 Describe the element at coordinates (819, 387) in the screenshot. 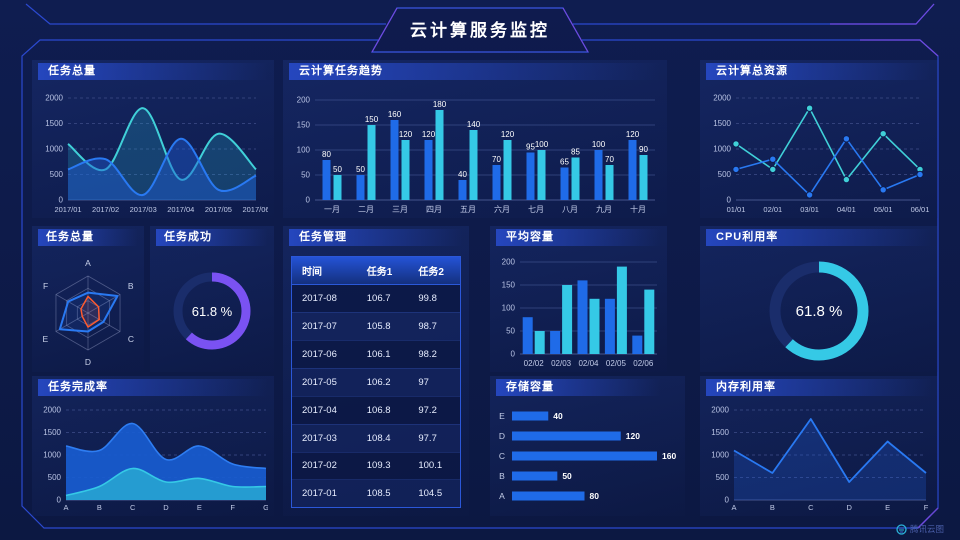

I see `panel-title-memory: 内存利用率` at that location.